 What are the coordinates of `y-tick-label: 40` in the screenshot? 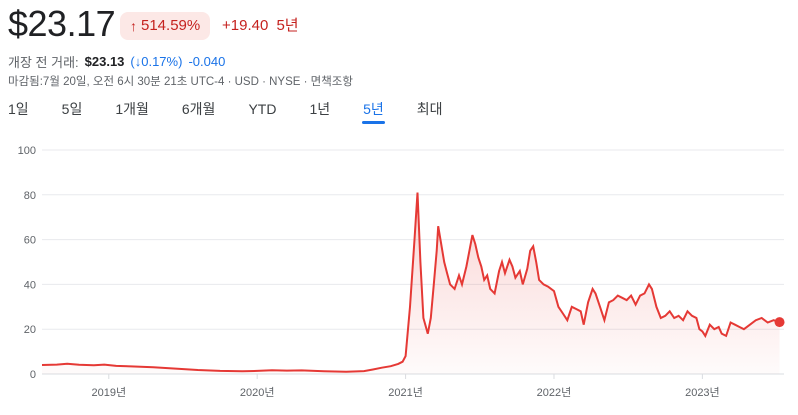 It's located at (30, 285).